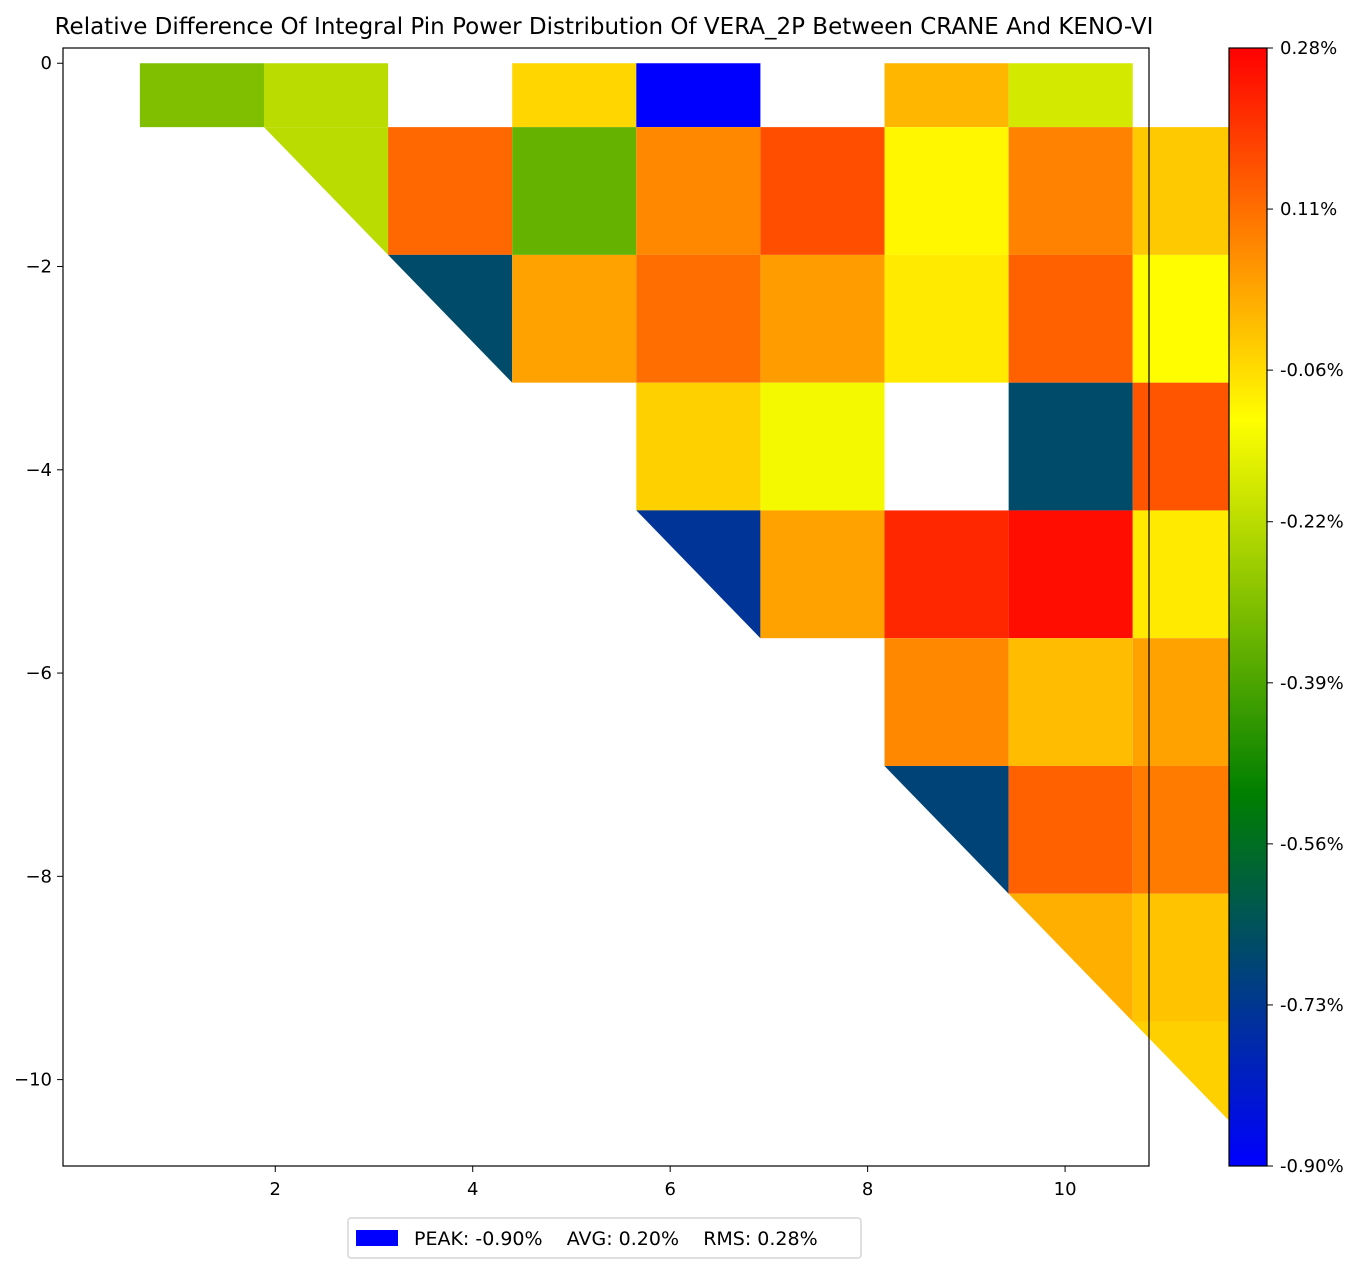 The image size is (1360, 1278). Describe the element at coordinates (1065, 1189) in the screenshot. I see `x-tick-label: 10` at that location.